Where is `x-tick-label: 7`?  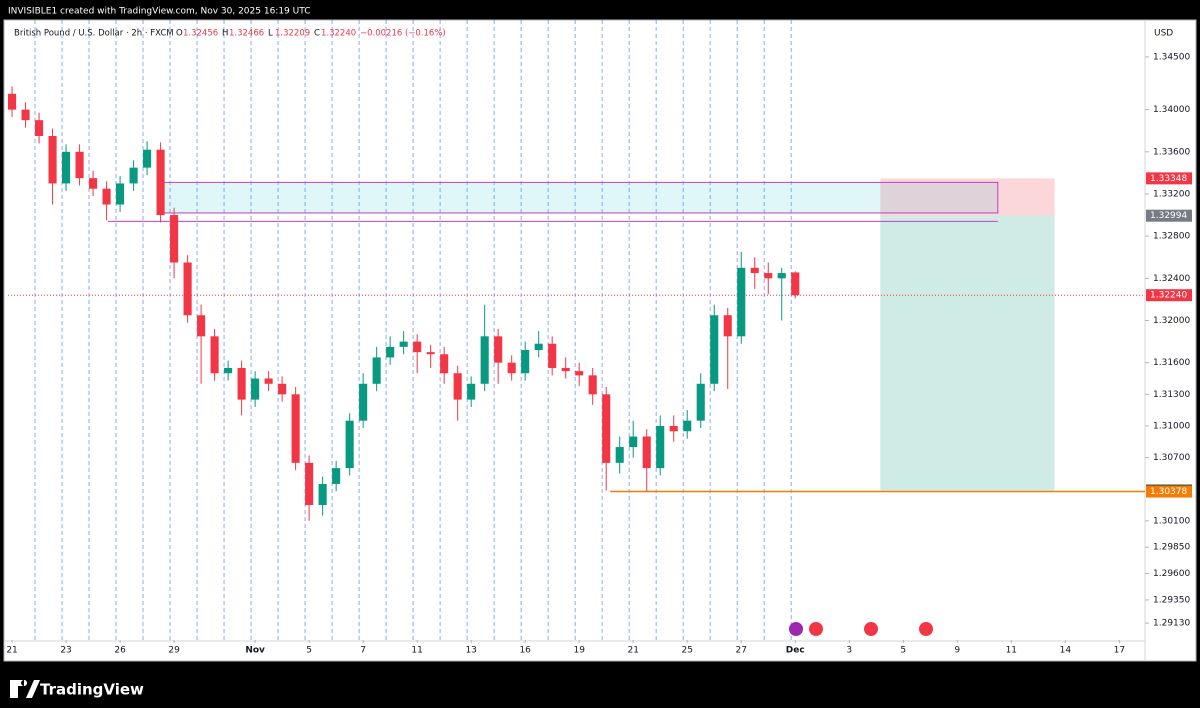
x-tick-label: 7 is located at coordinates (363, 651).